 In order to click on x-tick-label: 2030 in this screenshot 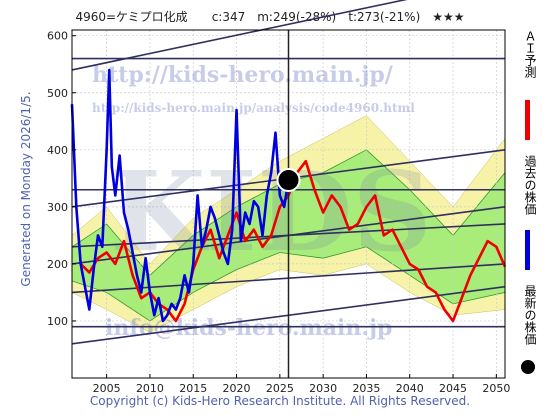, I will do `click(323, 388)`.